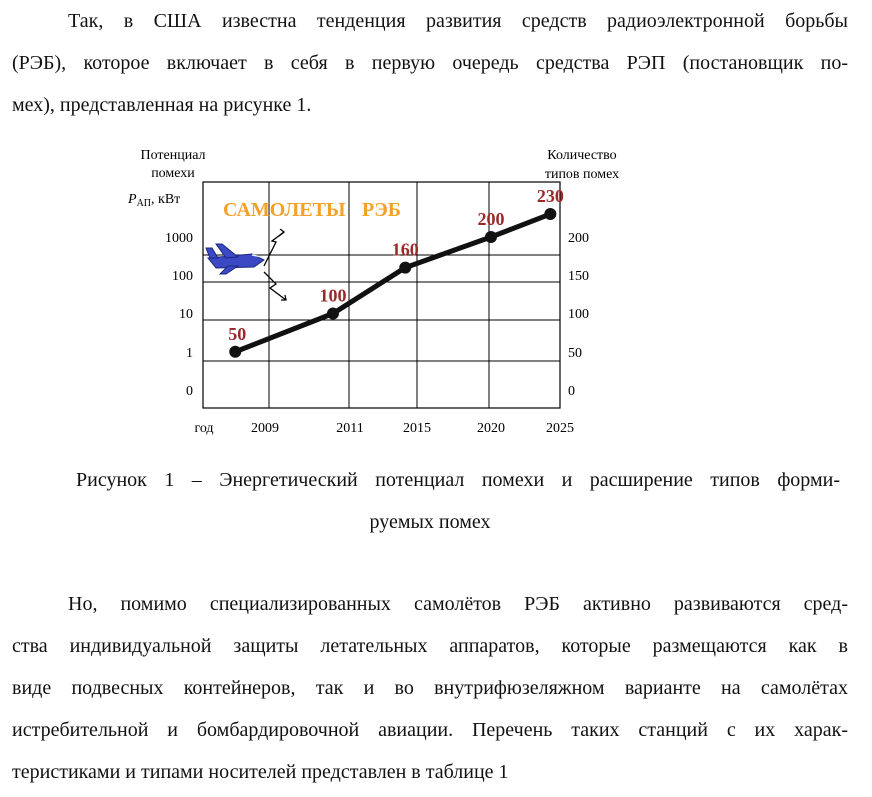  I want to click on airplane-icon, so click(235, 259).